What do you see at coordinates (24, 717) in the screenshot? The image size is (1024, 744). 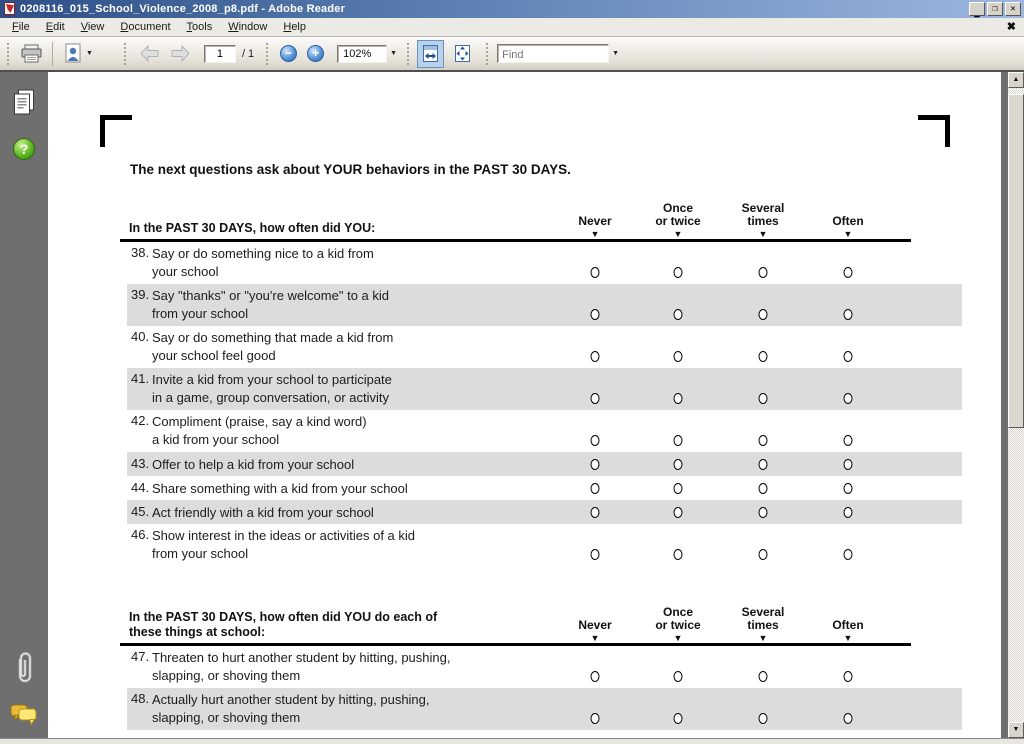 I see `comments-icon` at bounding box center [24, 717].